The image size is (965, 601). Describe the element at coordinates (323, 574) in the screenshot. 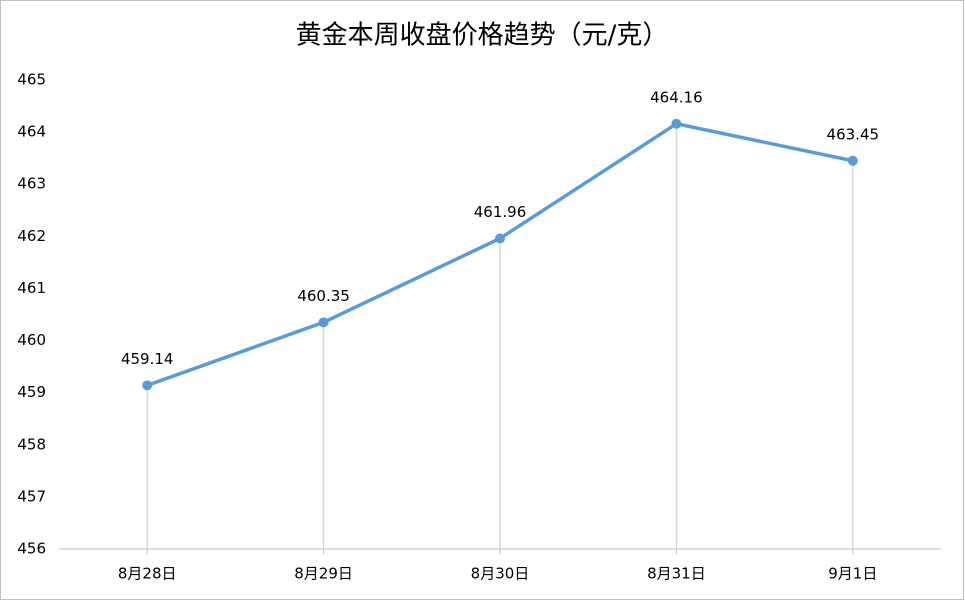

I see `x-tick-label: 8月29日` at that location.